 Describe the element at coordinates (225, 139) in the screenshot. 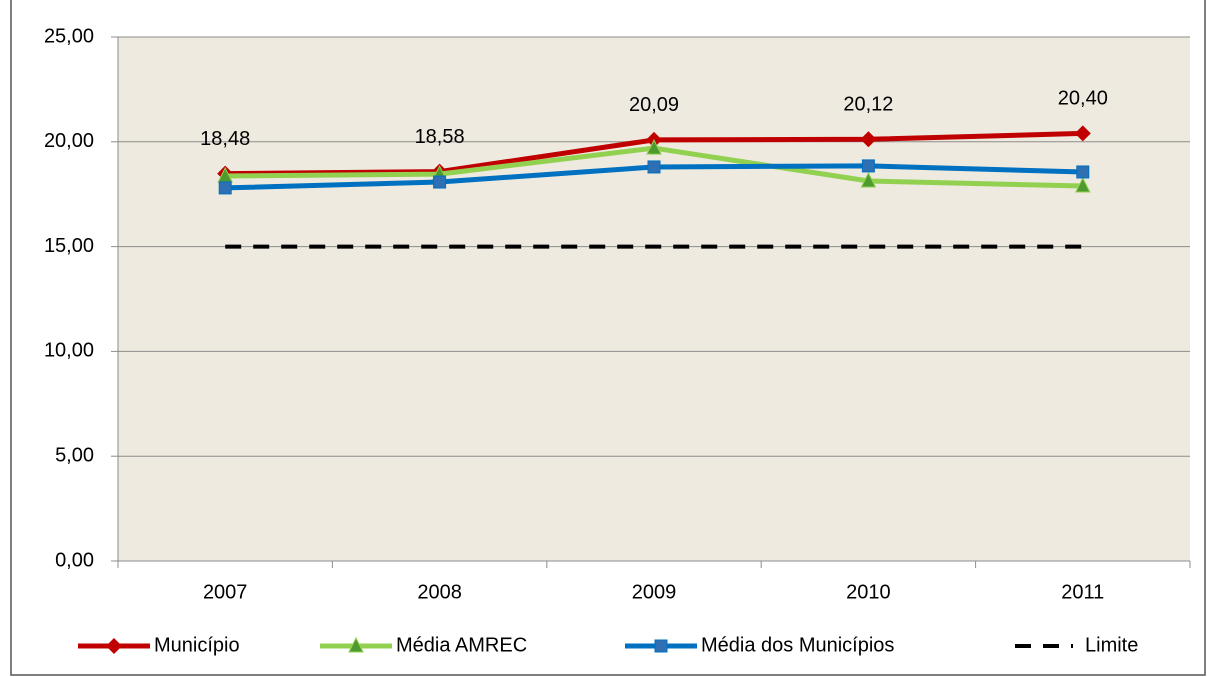

I see `data-label: 18,48` at that location.